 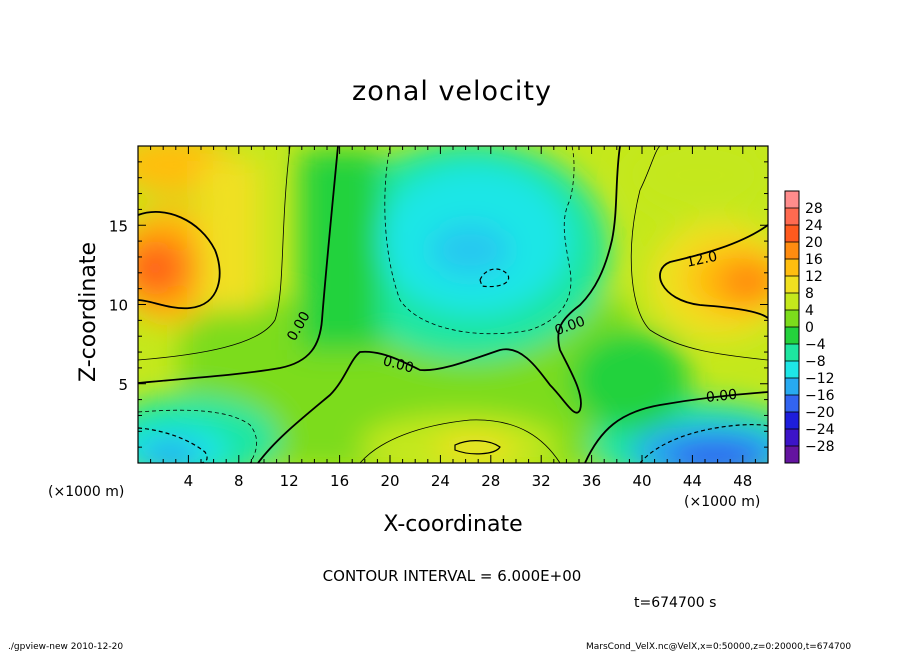 What do you see at coordinates (179, 260) in the screenshot?
I see `contour-zero-left-top` at bounding box center [179, 260].